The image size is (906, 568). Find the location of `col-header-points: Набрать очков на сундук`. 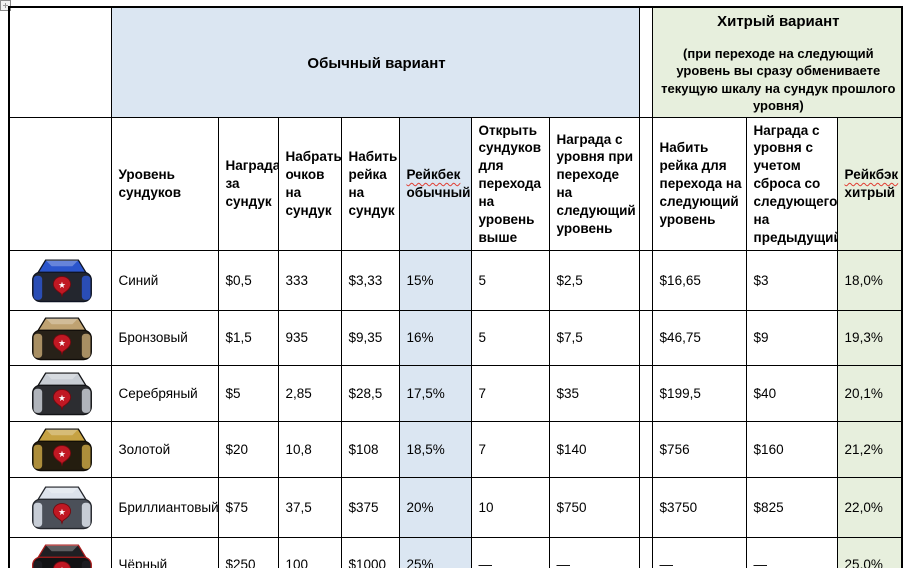

col-header-points: Набрать очков на сундук is located at coordinates (309, 183).